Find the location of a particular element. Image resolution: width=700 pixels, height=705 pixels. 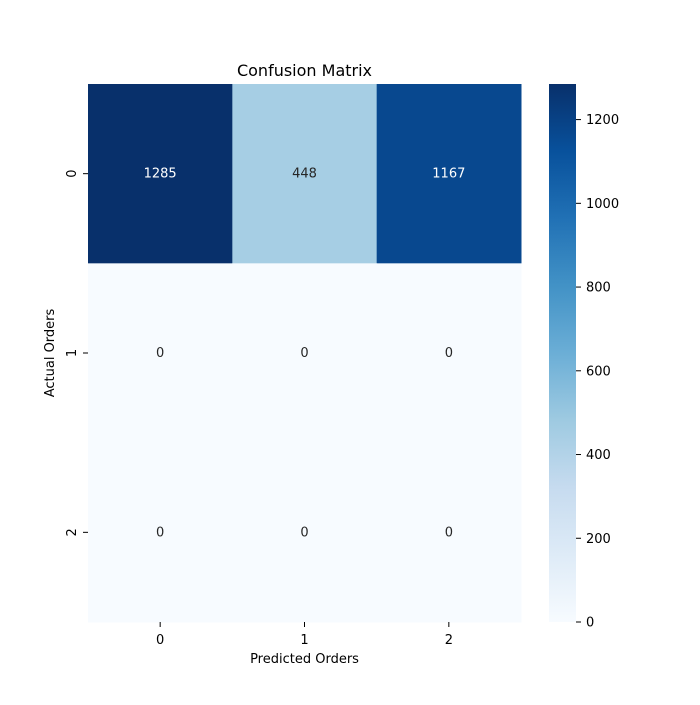

x-axis-ticks: 0 1 2 is located at coordinates (304, 635).